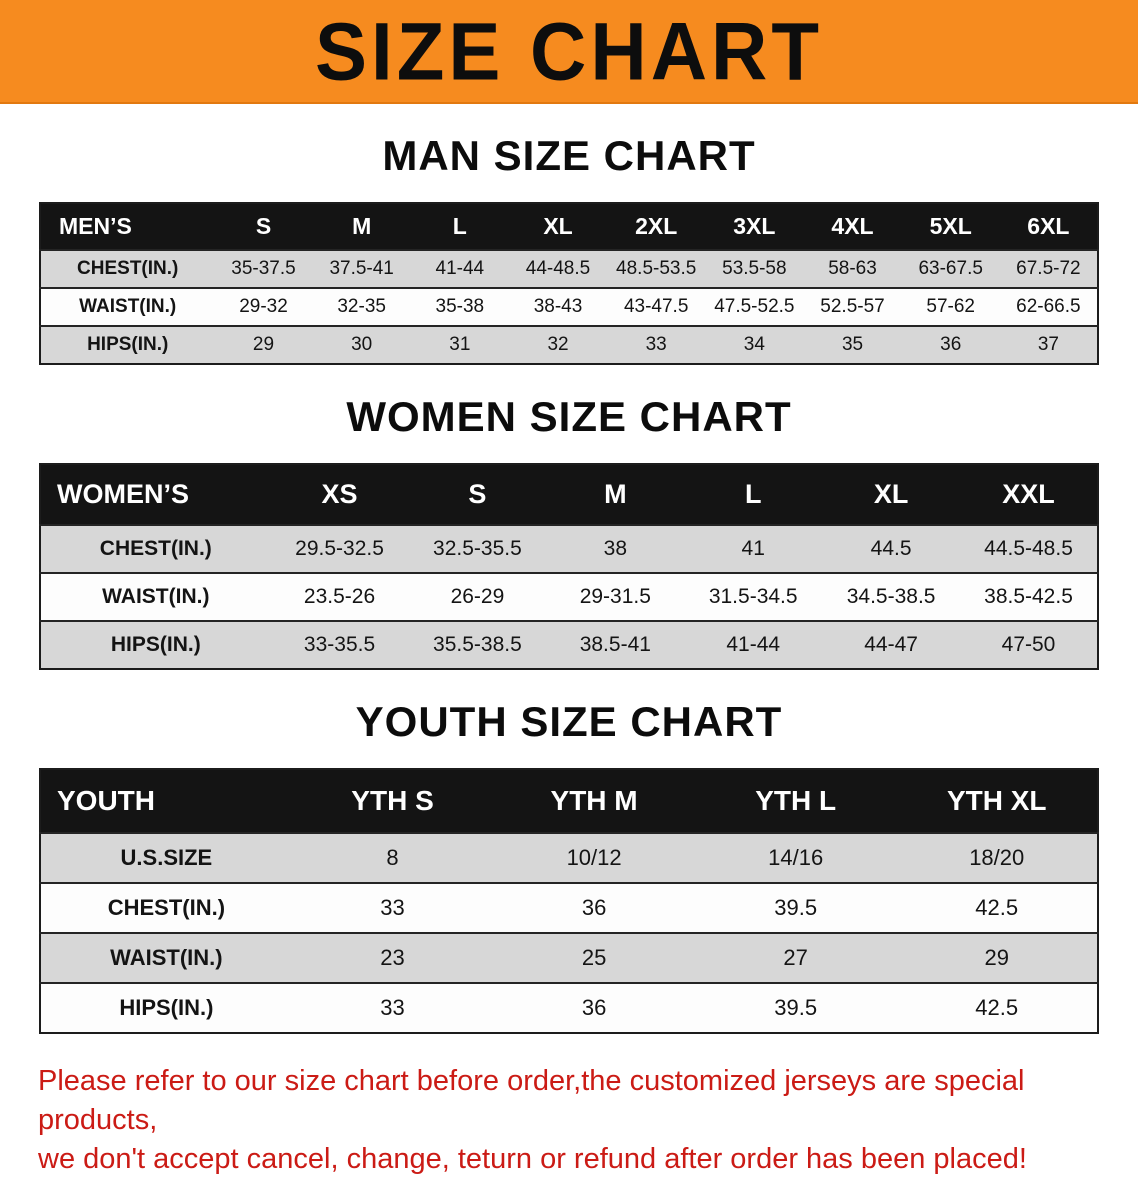  I want to click on size-column-header: 2XL, so click(656, 226).